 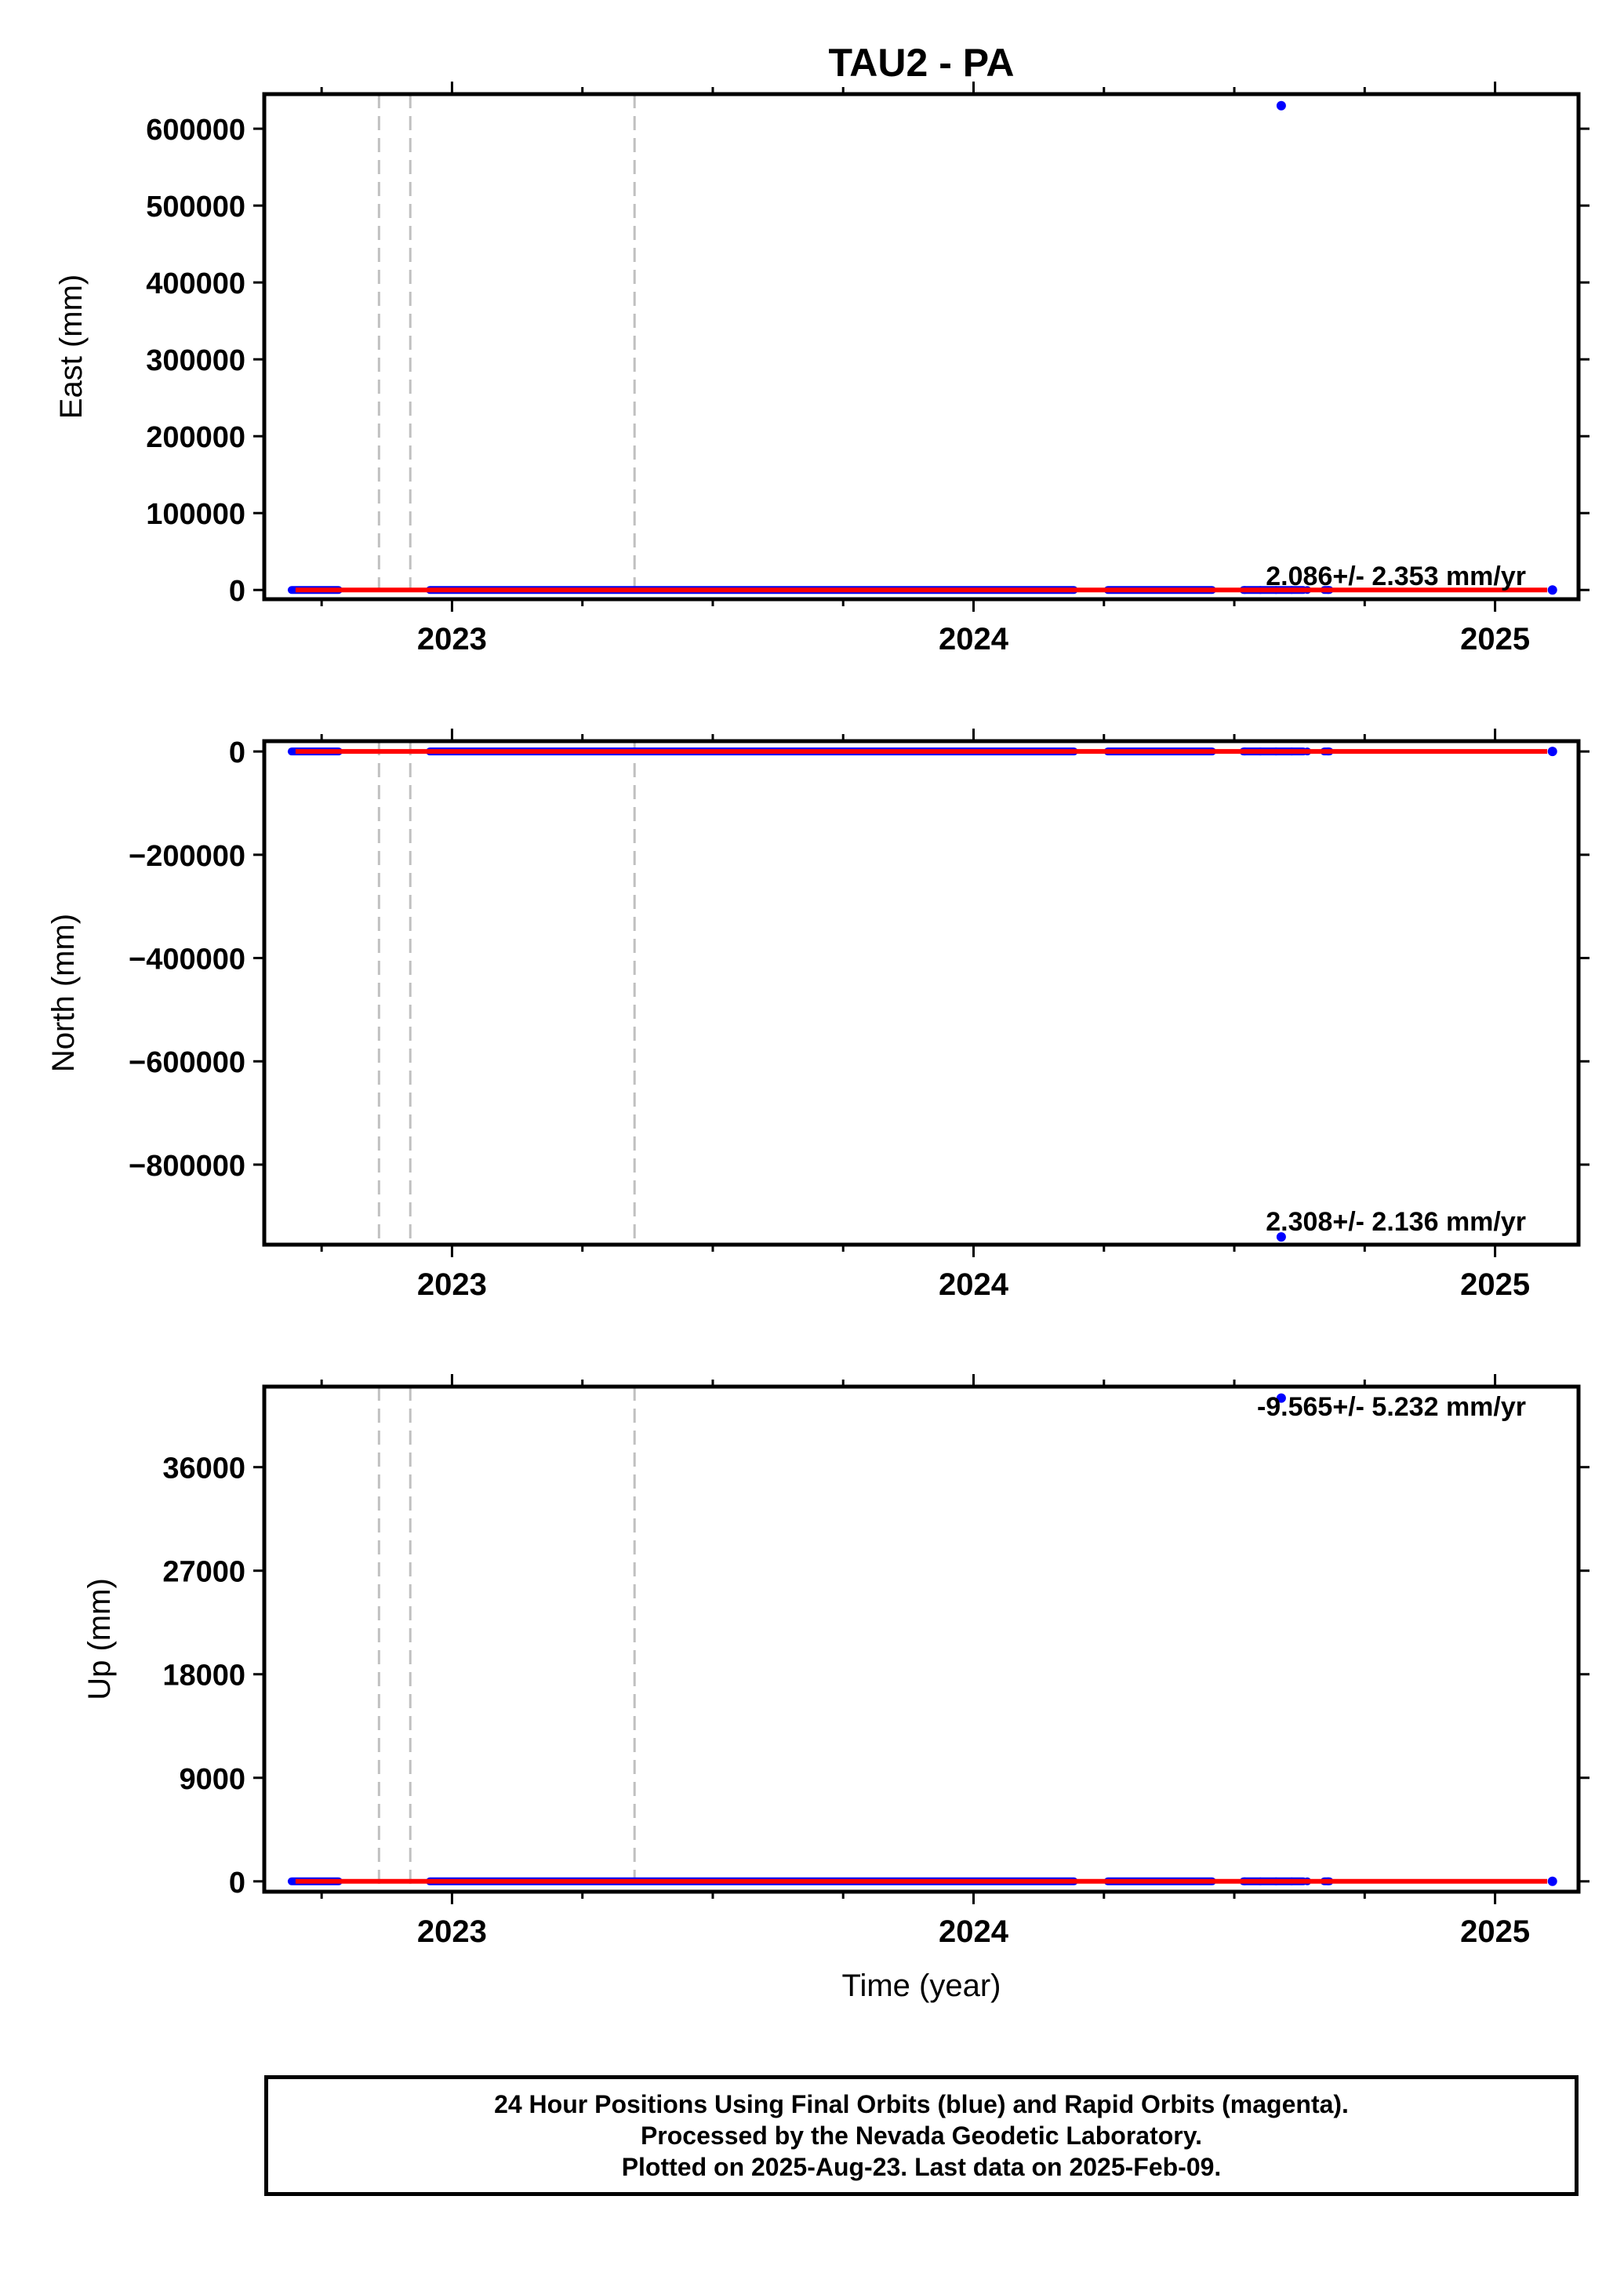 I want to click on y-tick-label-up-0: 0, so click(x=237, y=1883).